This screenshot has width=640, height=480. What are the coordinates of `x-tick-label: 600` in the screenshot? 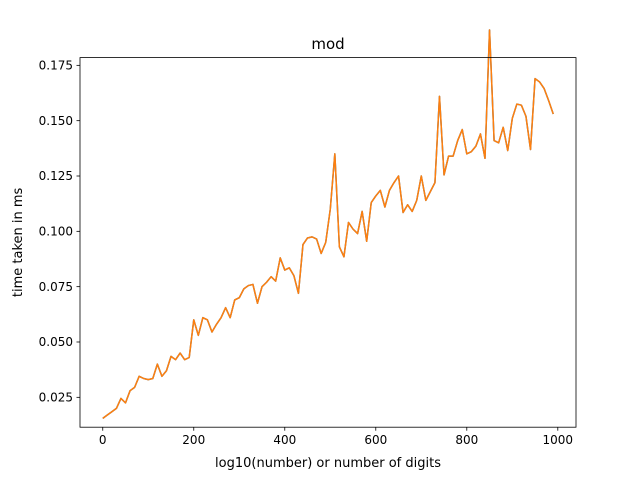 It's located at (375, 440).